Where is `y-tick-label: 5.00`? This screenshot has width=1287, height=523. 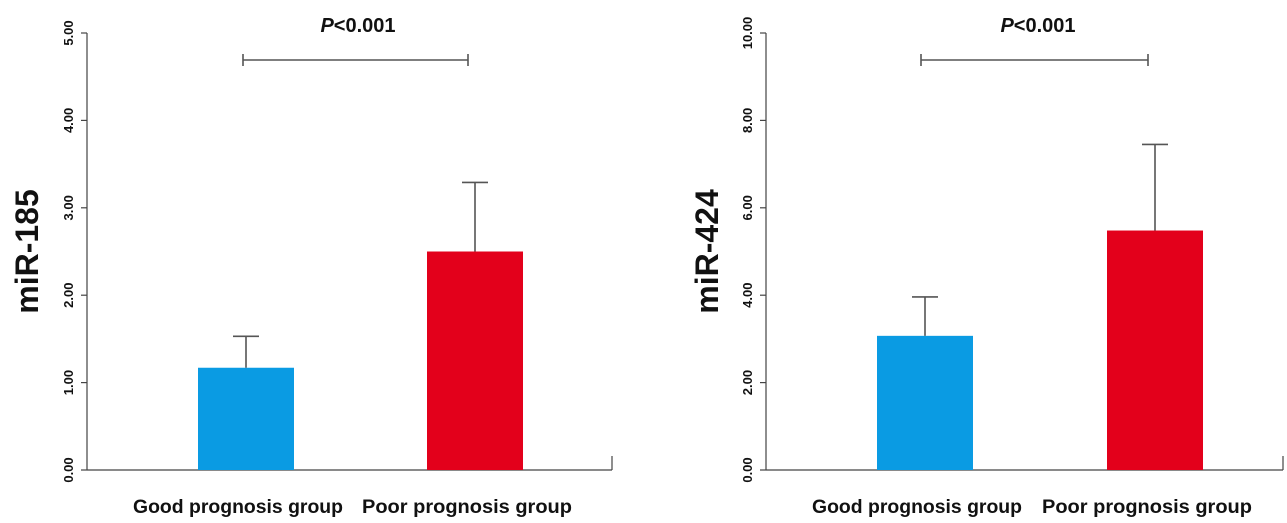
y-tick-label: 5.00 is located at coordinates (68, 32).